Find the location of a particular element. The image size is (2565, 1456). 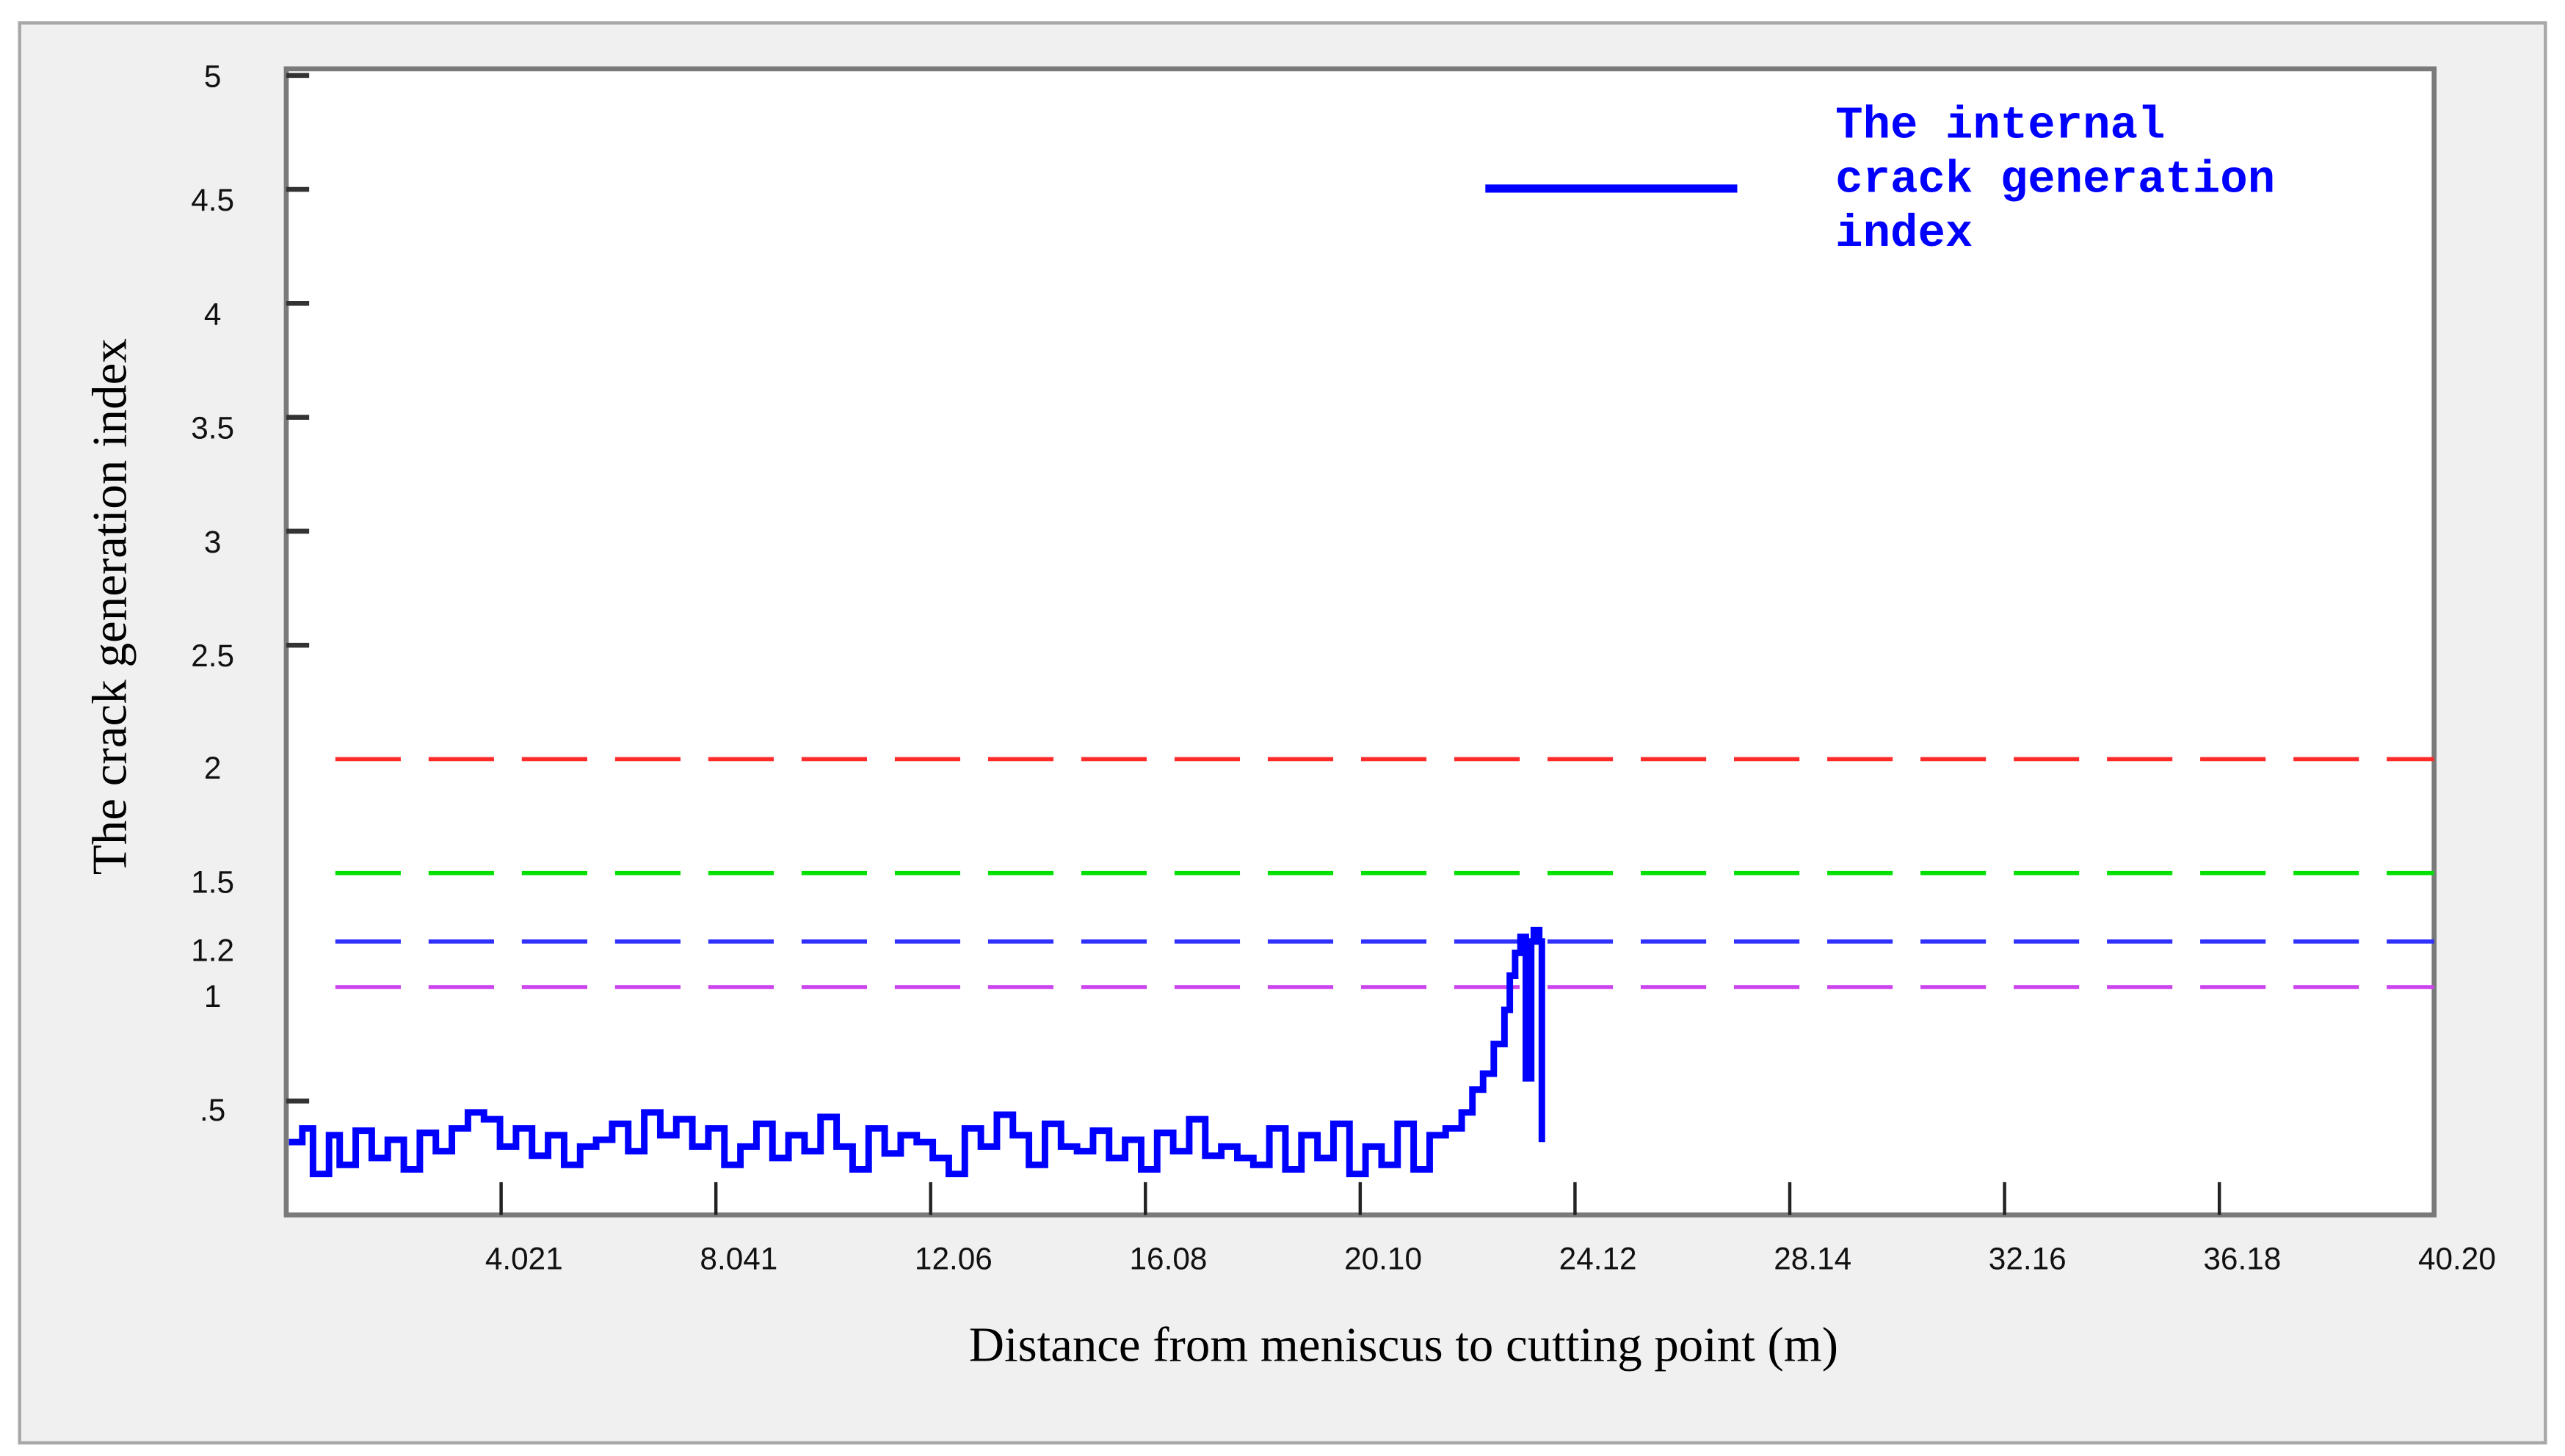

y-tick-label: 2 is located at coordinates (213, 768).